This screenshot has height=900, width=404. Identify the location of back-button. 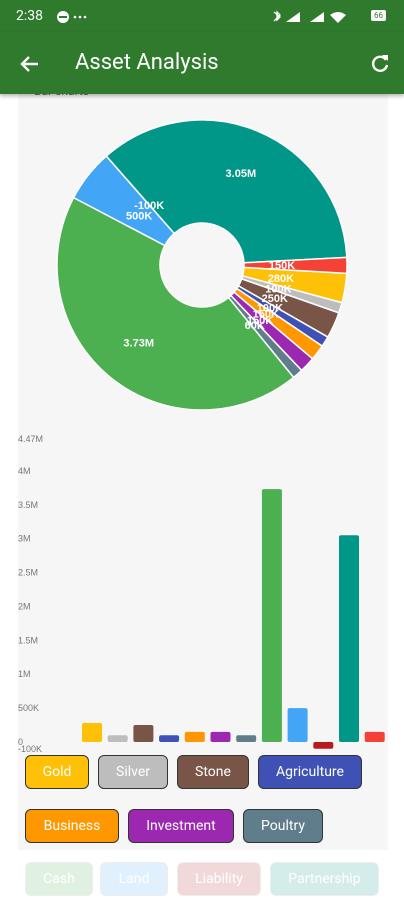
(30, 64).